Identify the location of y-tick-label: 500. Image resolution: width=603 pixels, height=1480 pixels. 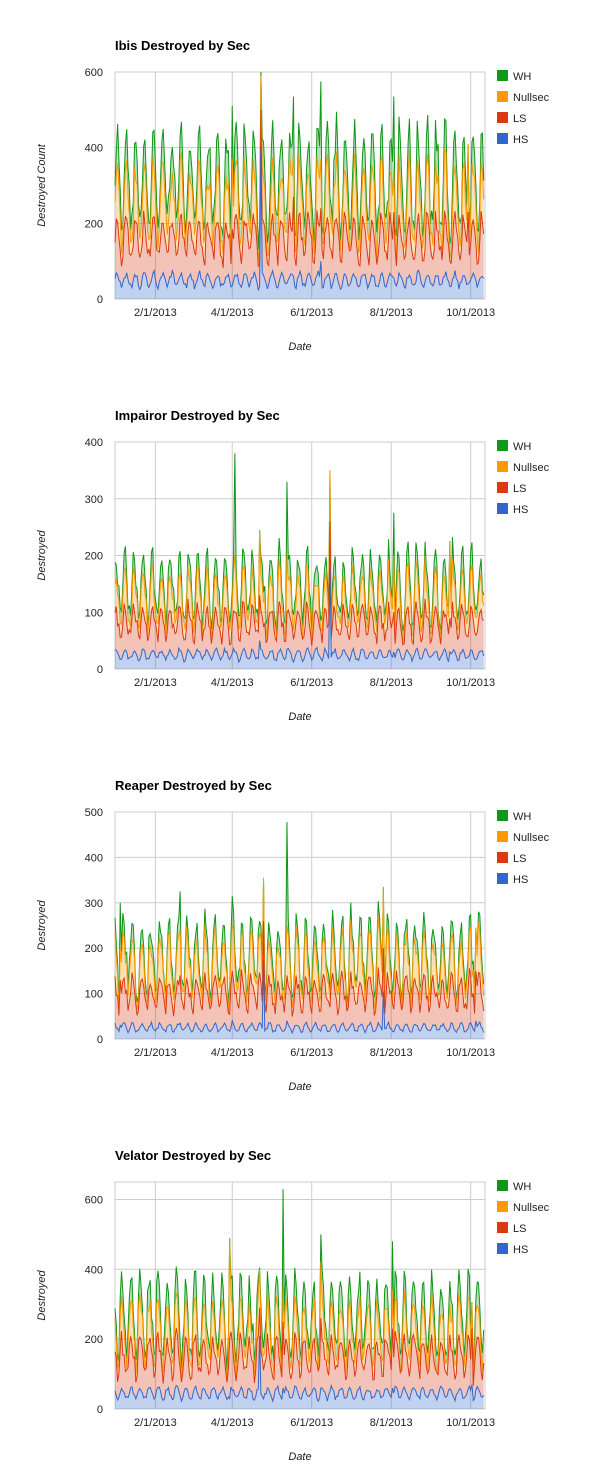
(94, 813).